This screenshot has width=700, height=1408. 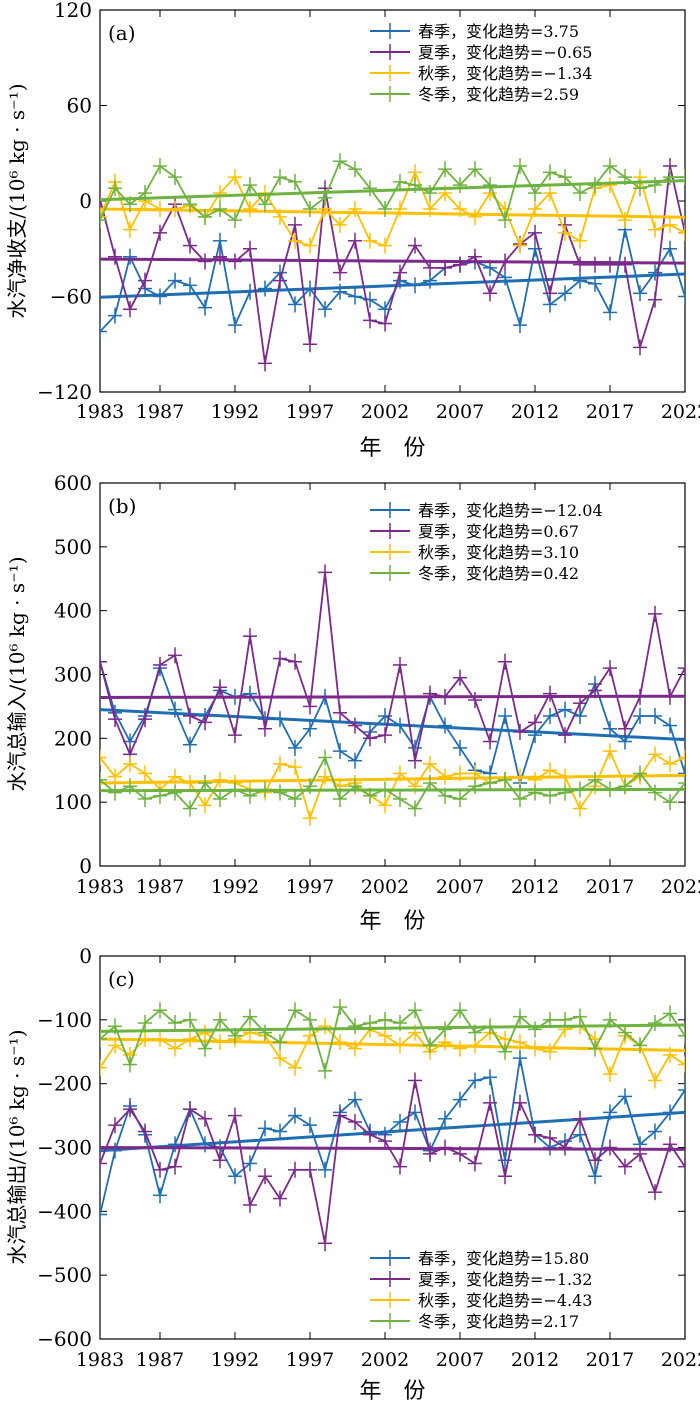 I want to click on x-tick-label: 1992, so click(x=235, y=1360).